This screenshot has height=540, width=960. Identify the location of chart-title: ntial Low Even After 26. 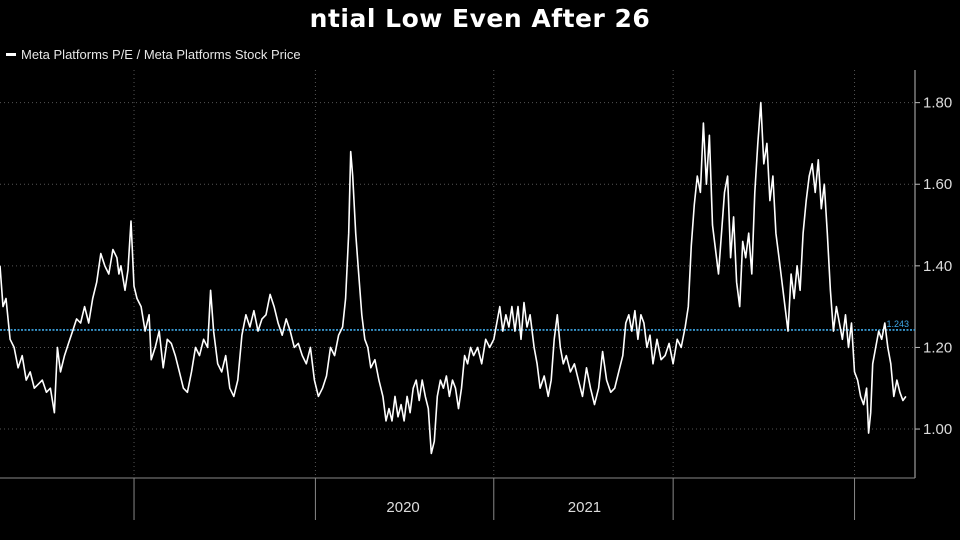
(480, 18).